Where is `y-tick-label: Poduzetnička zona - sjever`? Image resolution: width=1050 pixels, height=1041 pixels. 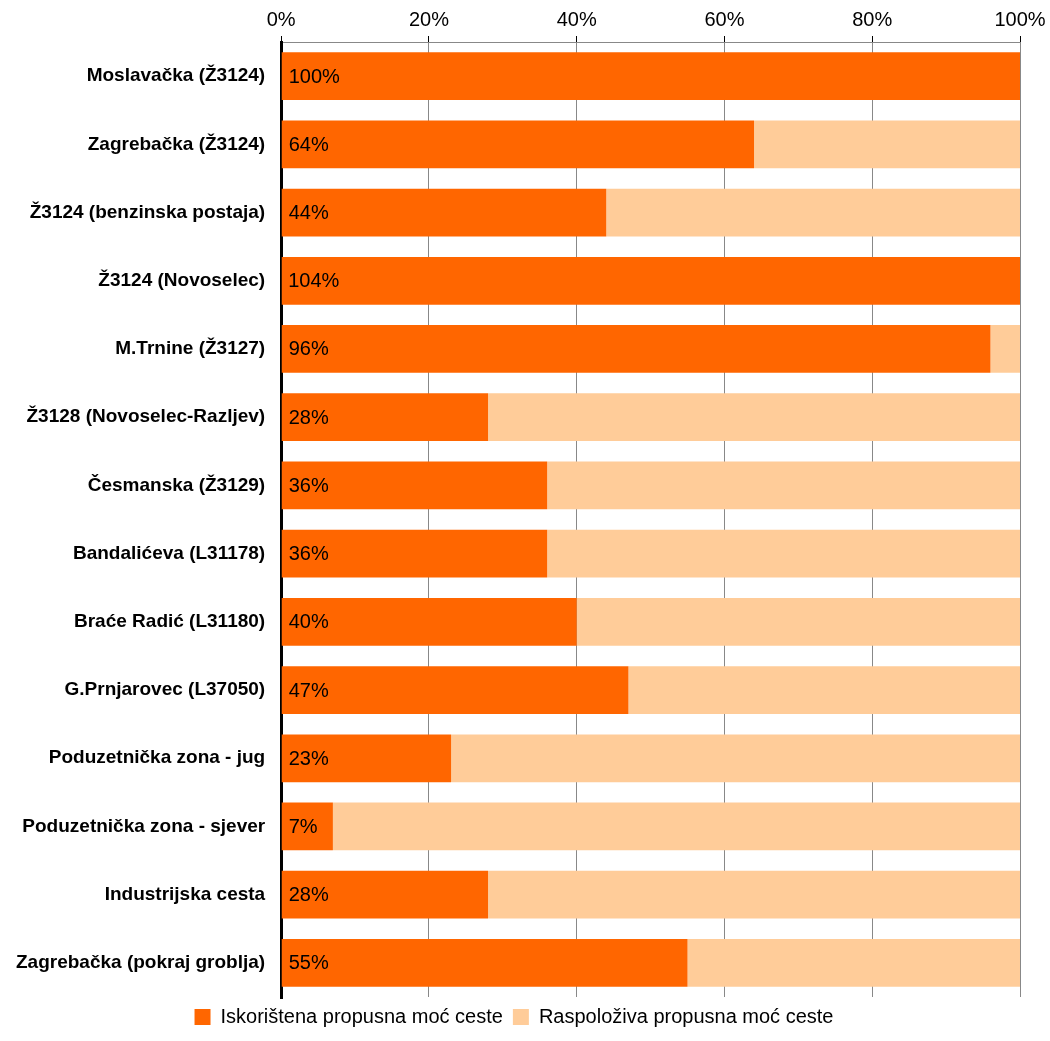
y-tick-label: Poduzetnička zona - sjever is located at coordinates (144, 825).